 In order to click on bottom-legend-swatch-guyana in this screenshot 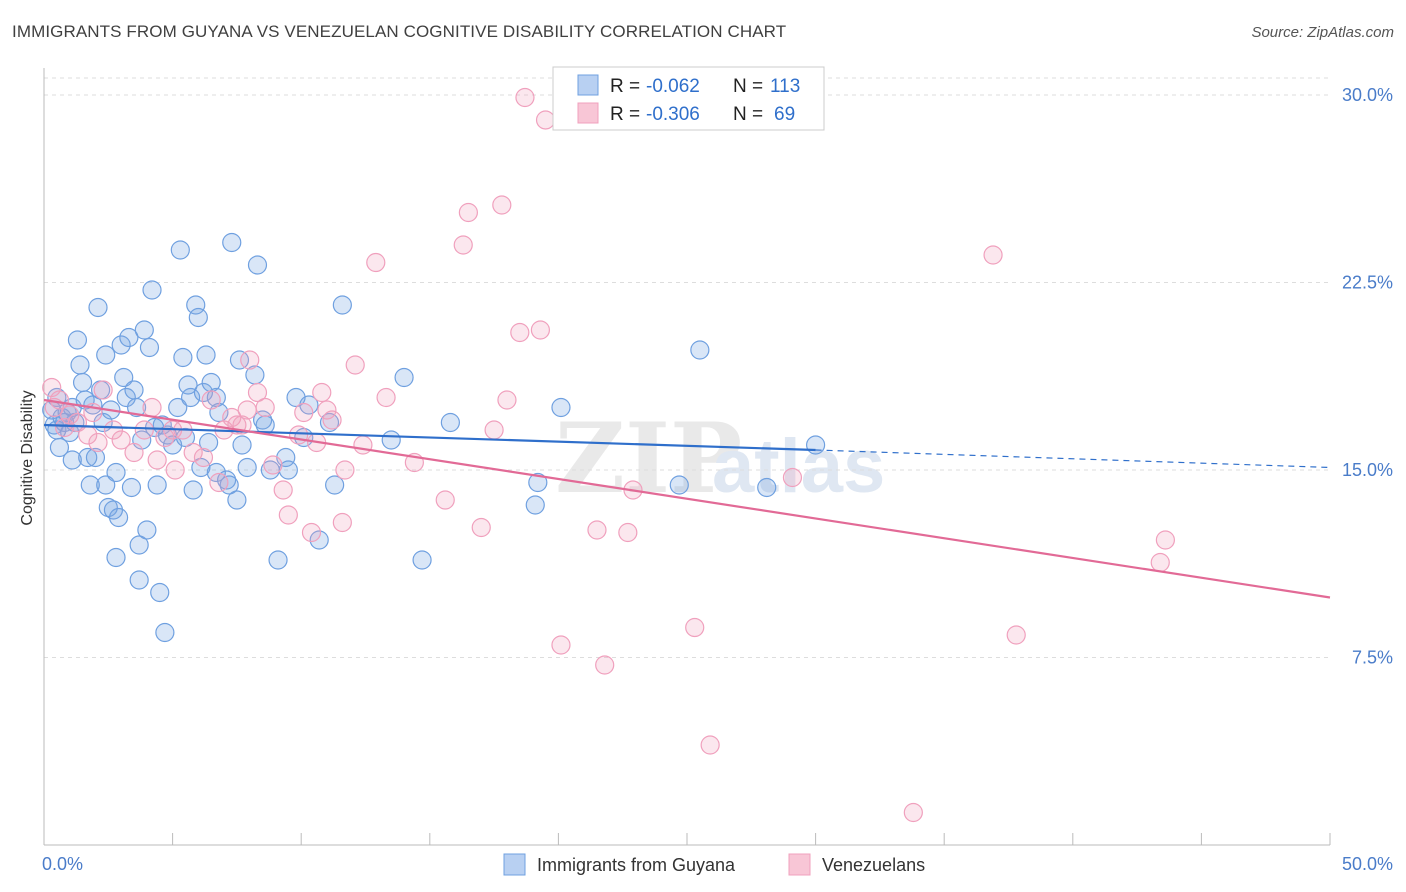, I will do `click(514, 864)`.